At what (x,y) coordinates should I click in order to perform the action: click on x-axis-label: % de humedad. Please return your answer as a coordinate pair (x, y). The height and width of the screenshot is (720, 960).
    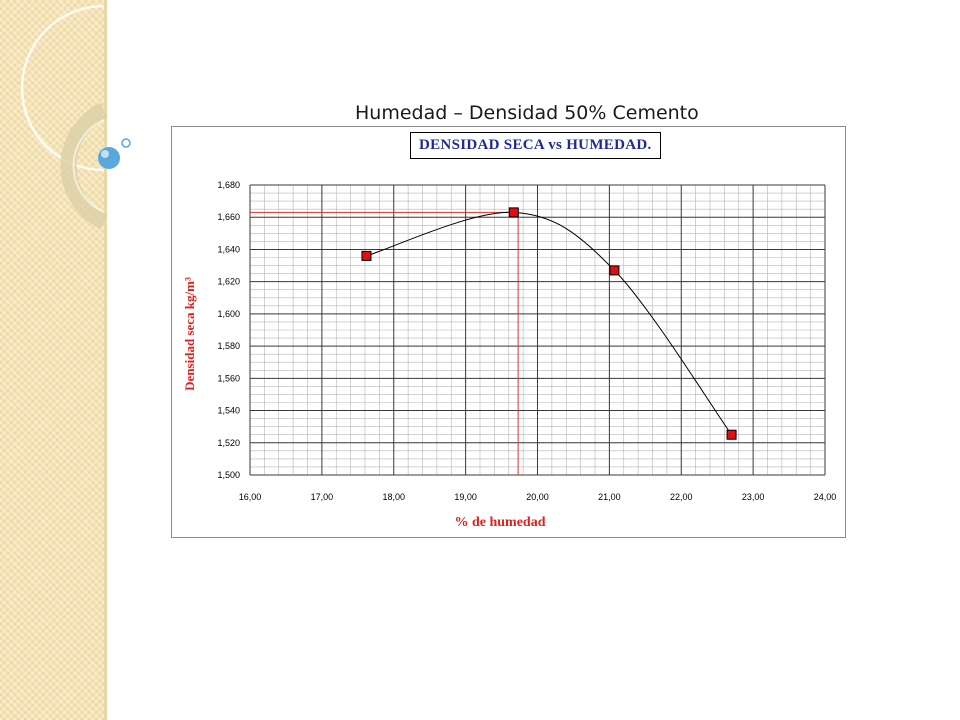
    Looking at the image, I should click on (499, 522).